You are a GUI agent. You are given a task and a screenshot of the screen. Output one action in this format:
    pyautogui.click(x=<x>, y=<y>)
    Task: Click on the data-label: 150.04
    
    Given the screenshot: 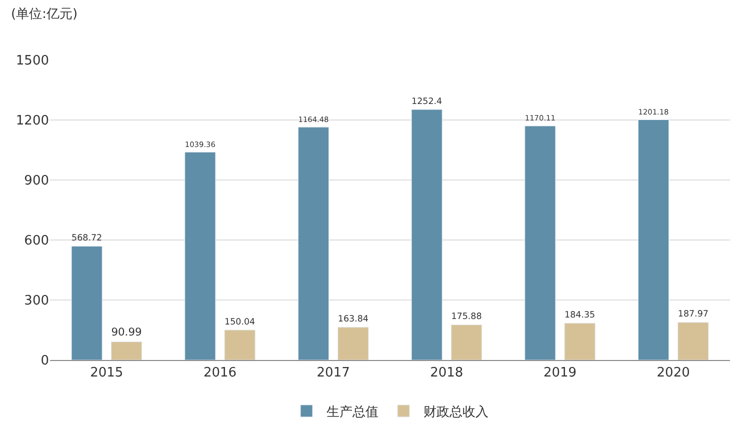 What is the action you would take?
    pyautogui.click(x=240, y=322)
    